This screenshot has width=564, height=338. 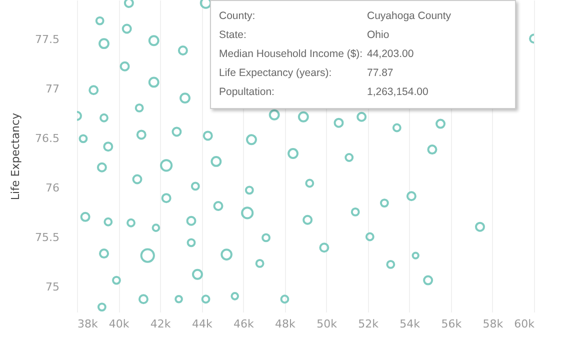 I want to click on x-tick-label: 50k, so click(x=327, y=324).